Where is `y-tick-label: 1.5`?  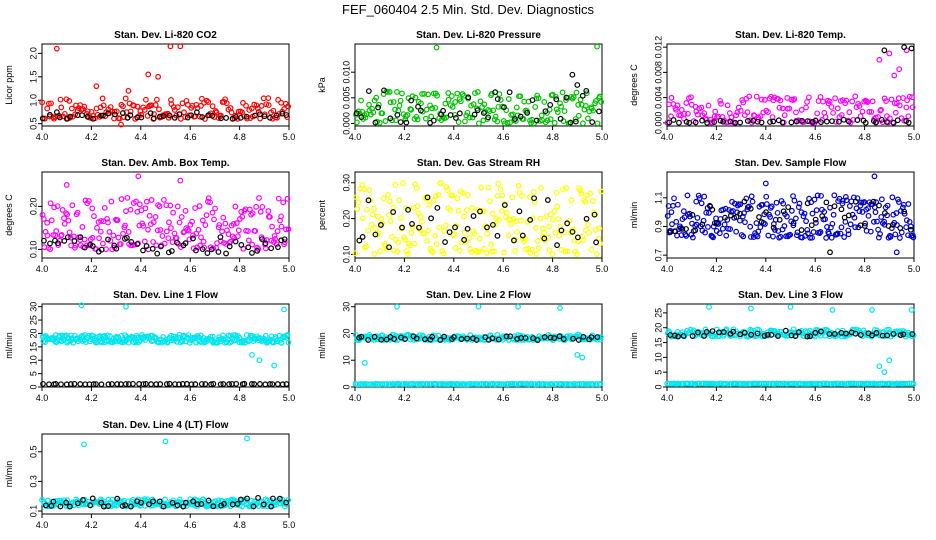 y-tick-label: 1.5 is located at coordinates (33, 77).